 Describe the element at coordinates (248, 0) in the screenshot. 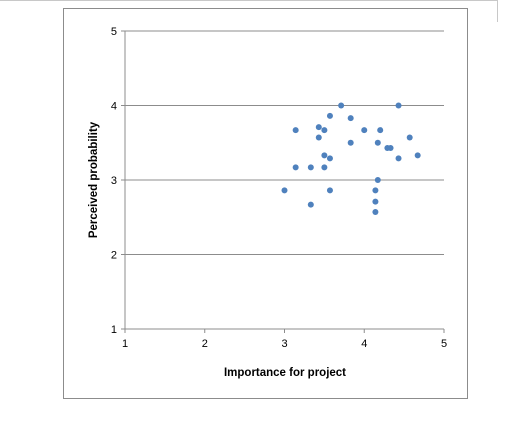

I see `page-top-rule` at that location.